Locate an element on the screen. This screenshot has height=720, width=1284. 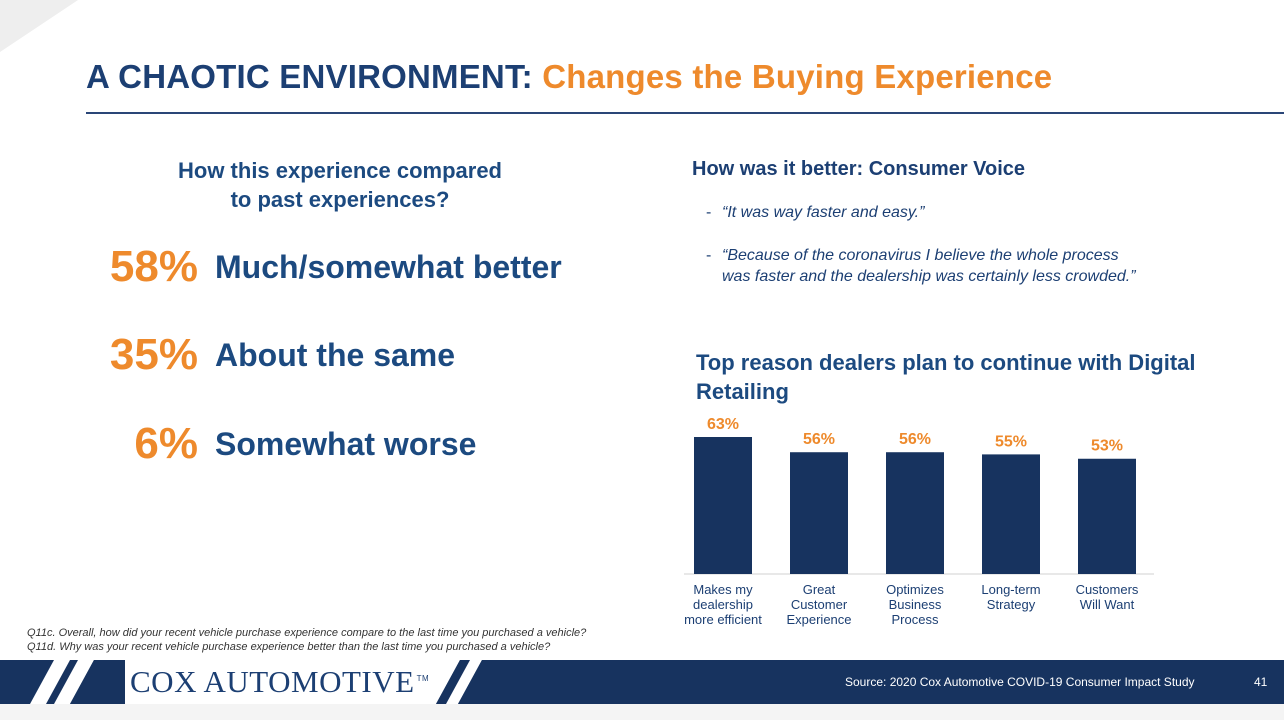
chart-category-label: Experience is located at coordinates (818, 619).